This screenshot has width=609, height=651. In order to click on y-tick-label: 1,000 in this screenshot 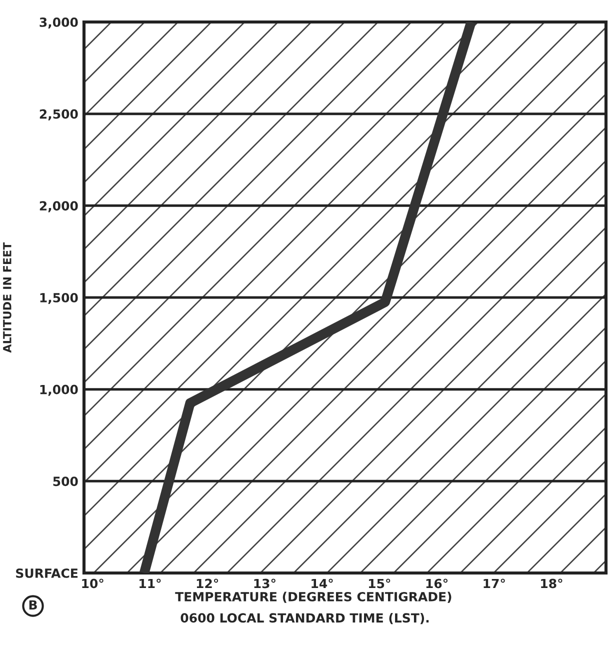, I will do `click(59, 390)`.